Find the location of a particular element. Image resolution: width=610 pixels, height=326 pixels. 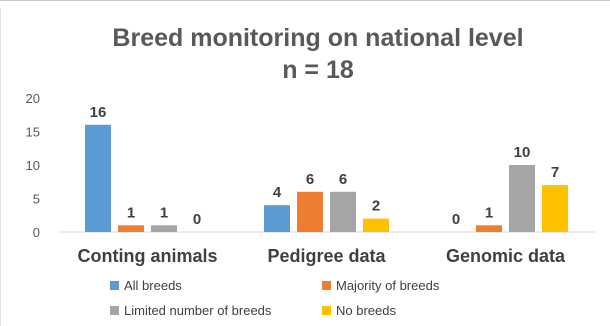

data-label: 2 is located at coordinates (376, 206).